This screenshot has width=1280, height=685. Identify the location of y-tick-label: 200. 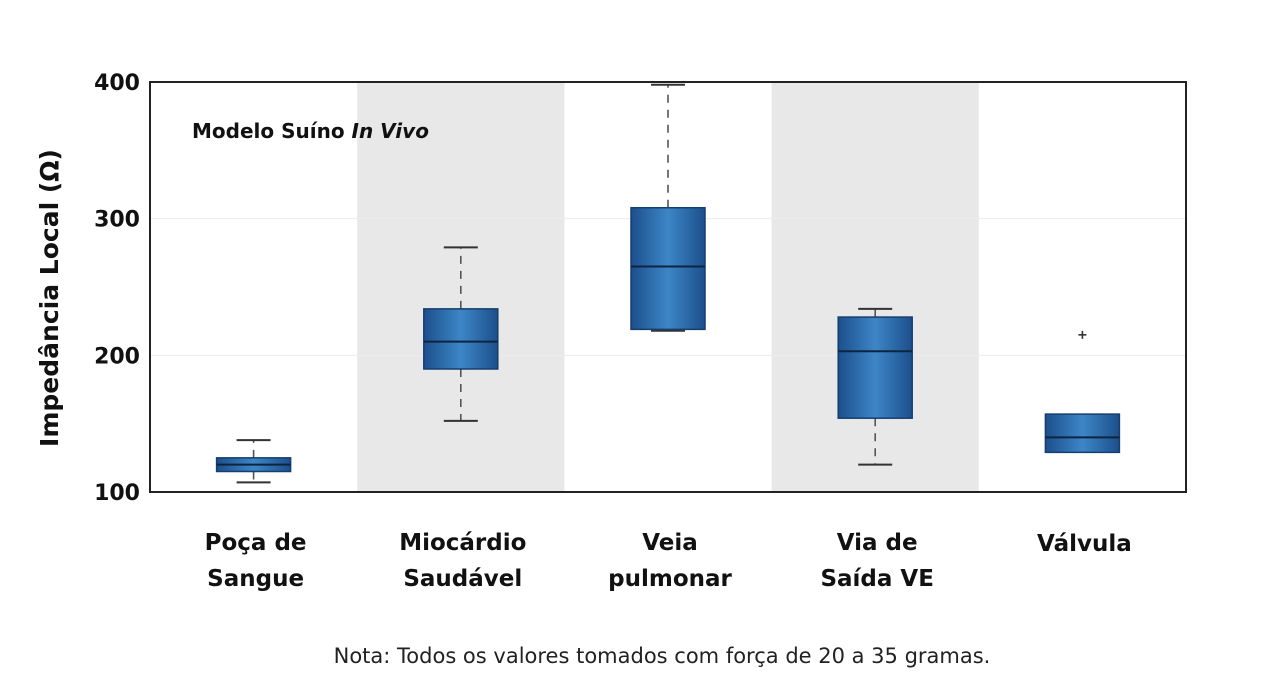
(117, 356).